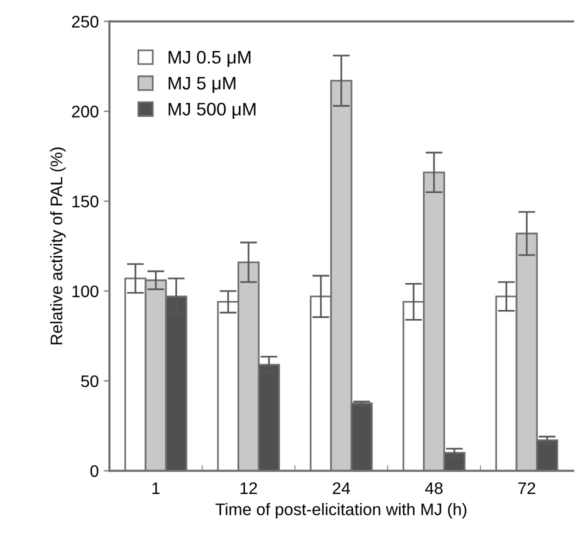 The height and width of the screenshot is (535, 576). Describe the element at coordinates (202, 85) in the screenshot. I see `legend-label: MJ 5 μM` at that location.